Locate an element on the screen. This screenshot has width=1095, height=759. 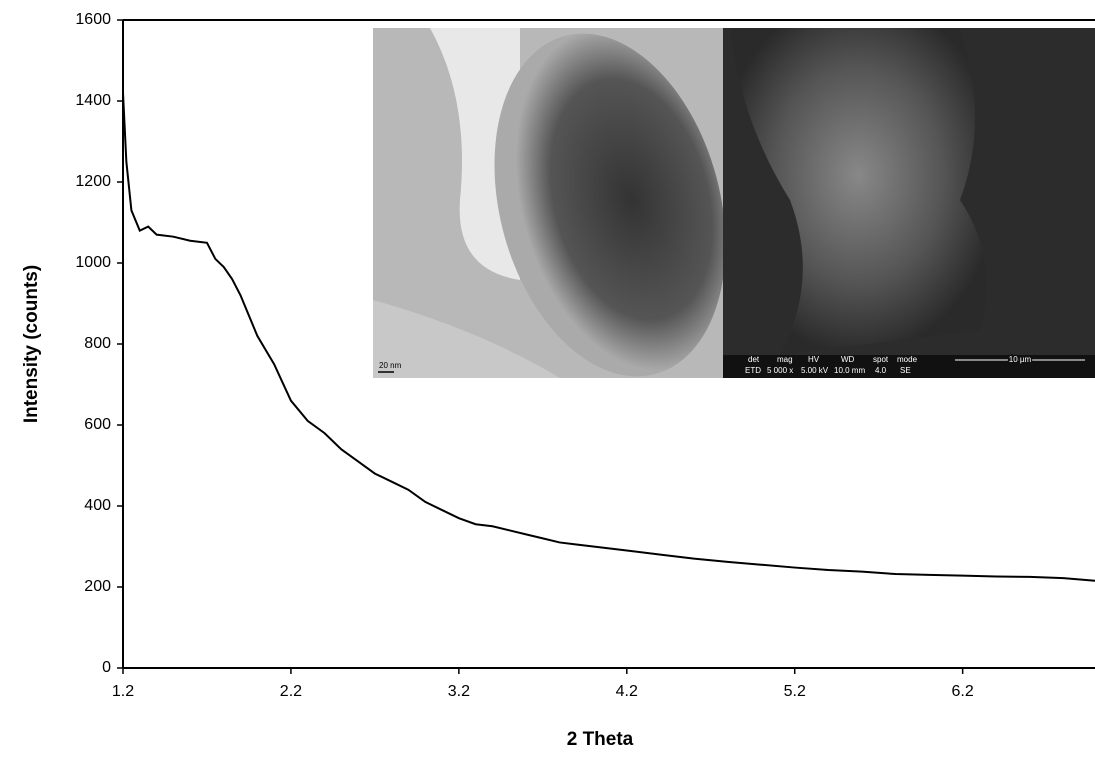
y-tick-label: 800 is located at coordinates (97, 343).